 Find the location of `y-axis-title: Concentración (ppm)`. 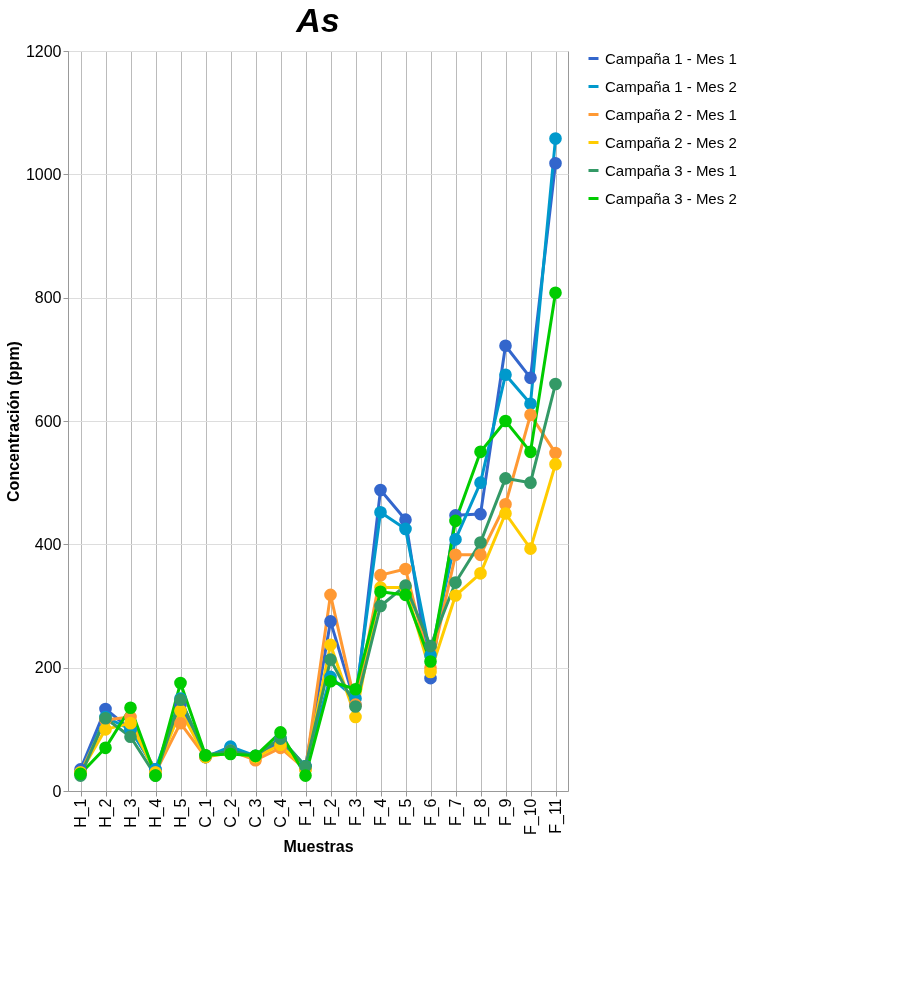

y-axis-title: Concentración (ppm) is located at coordinates (13, 421).